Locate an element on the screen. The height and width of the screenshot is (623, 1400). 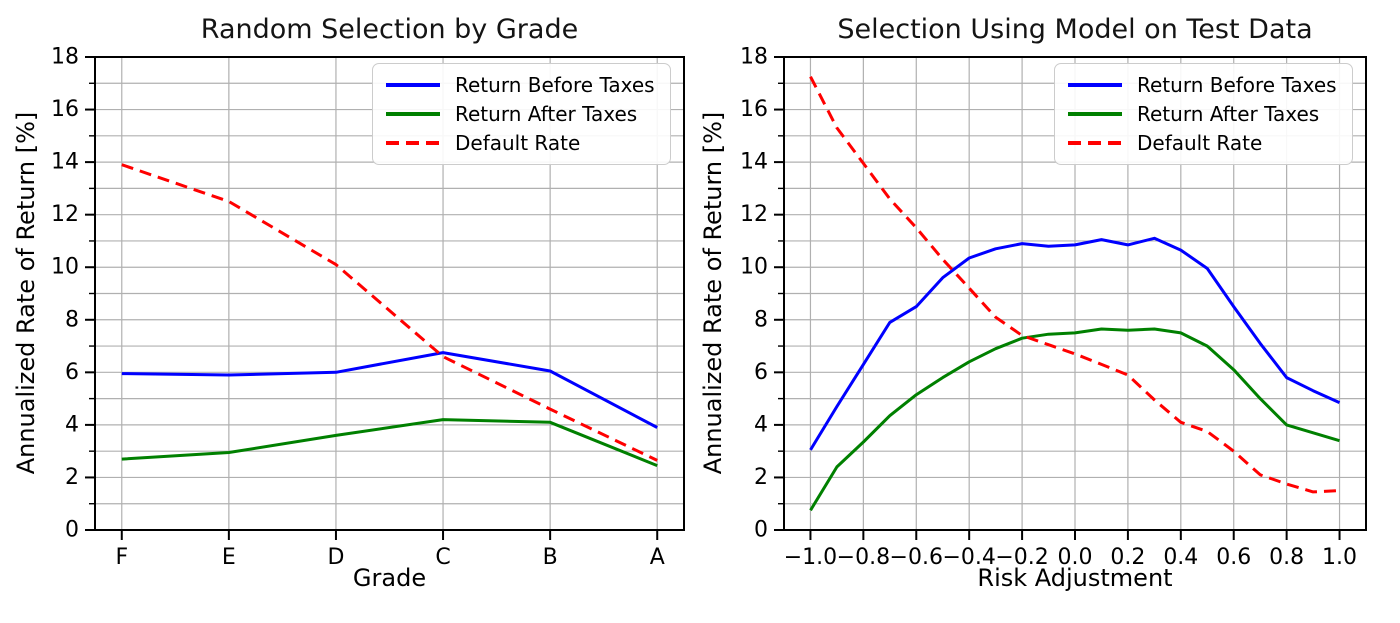
x-tick-label: D is located at coordinates (335, 557).